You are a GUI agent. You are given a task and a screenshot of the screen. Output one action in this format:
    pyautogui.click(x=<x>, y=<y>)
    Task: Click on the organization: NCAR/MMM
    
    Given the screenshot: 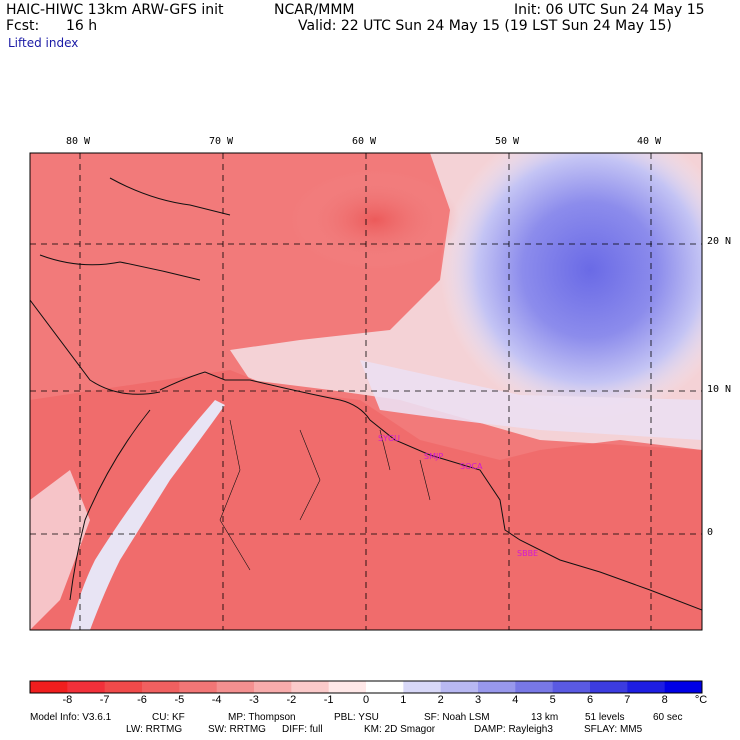 What is the action you would take?
    pyautogui.click(x=314, y=10)
    